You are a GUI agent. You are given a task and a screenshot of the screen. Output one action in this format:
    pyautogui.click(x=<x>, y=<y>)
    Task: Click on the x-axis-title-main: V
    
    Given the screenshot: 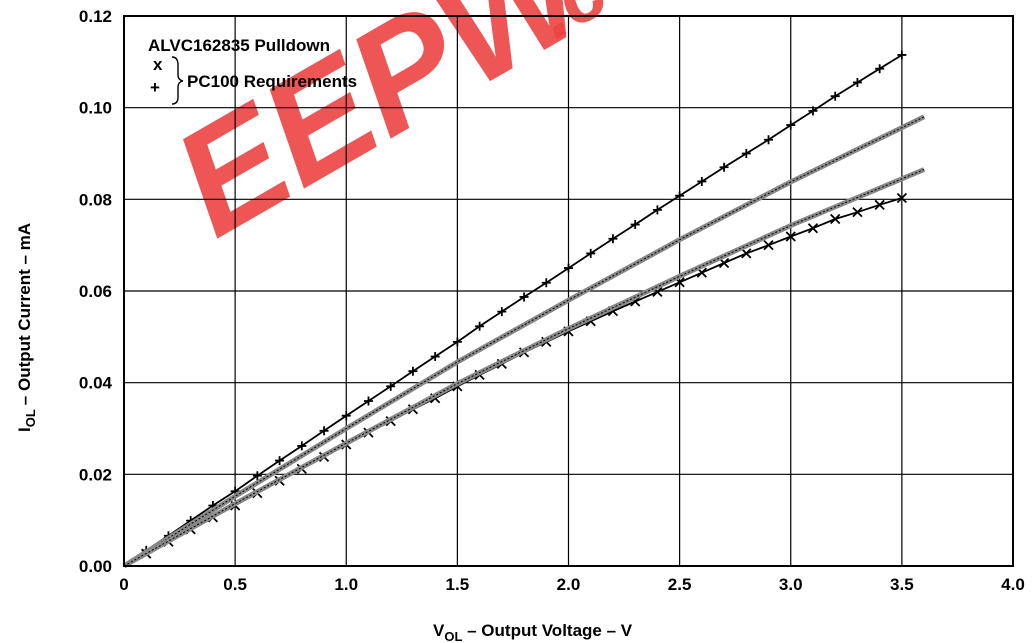 What is the action you would take?
    pyautogui.click(x=439, y=630)
    